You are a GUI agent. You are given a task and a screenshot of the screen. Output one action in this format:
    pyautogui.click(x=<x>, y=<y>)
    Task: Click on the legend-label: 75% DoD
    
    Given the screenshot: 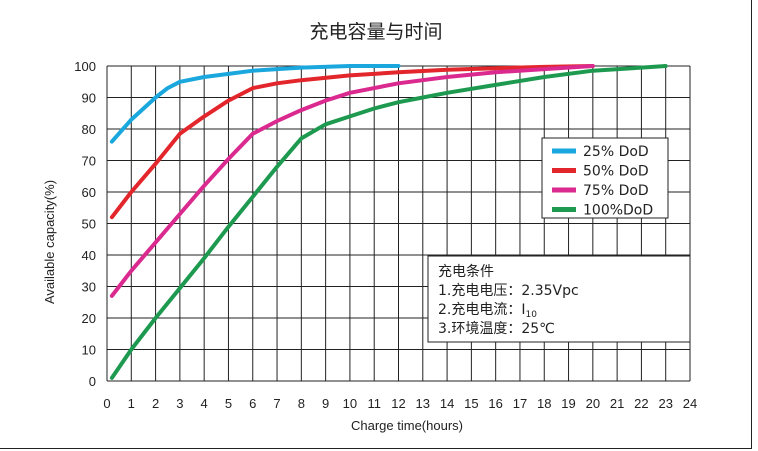 What is the action you would take?
    pyautogui.click(x=616, y=191)
    